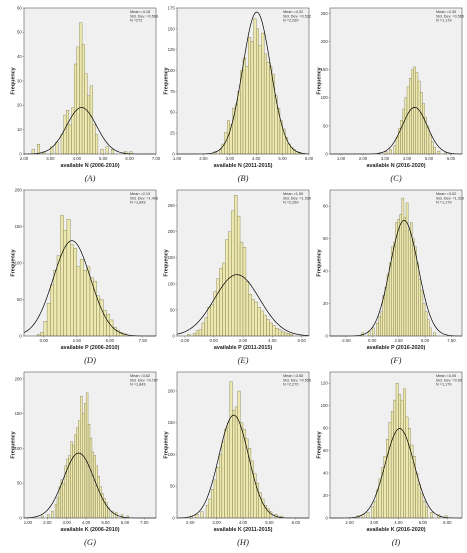 The width and height of the screenshot is (467, 553). What do you see at coordinates (243, 348) in the screenshot?
I see `x-axis-label: available P (2011-2015)` at bounding box center [243, 348].